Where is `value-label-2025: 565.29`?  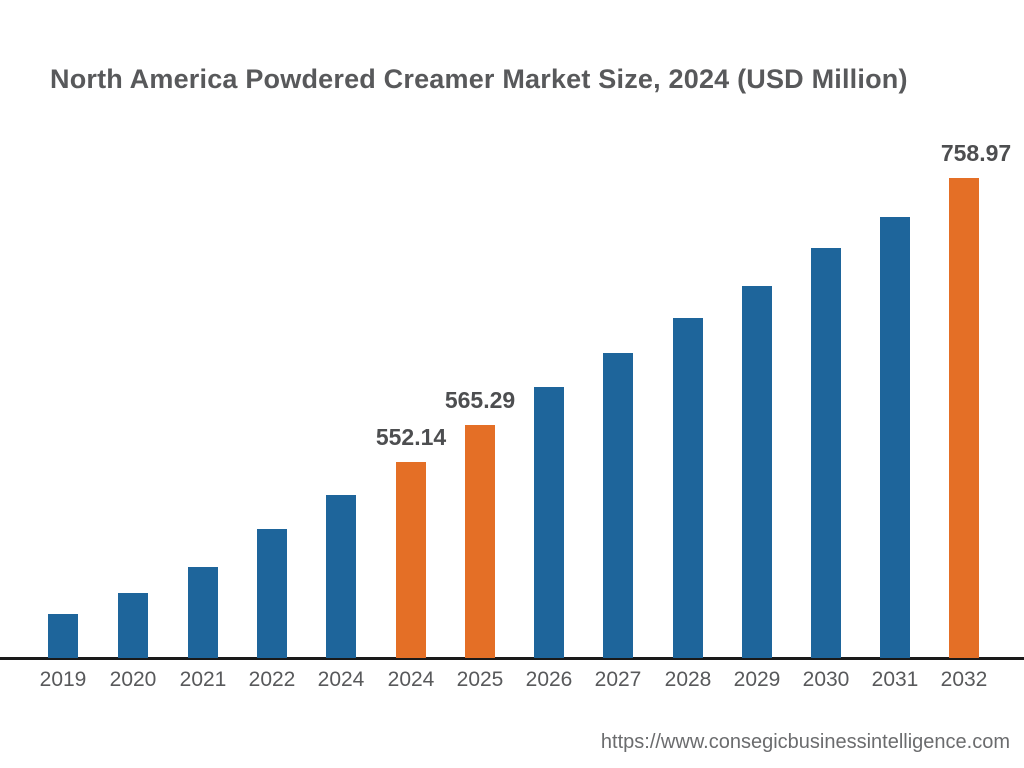
value-label-2025: 565.29 is located at coordinates (480, 400).